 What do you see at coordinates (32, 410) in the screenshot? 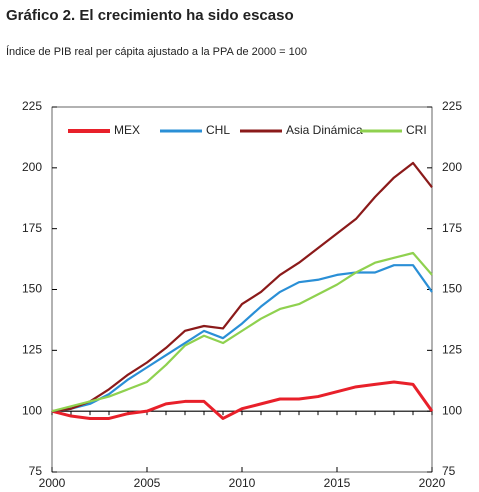
I see `y-tick-label: 100` at bounding box center [32, 410].